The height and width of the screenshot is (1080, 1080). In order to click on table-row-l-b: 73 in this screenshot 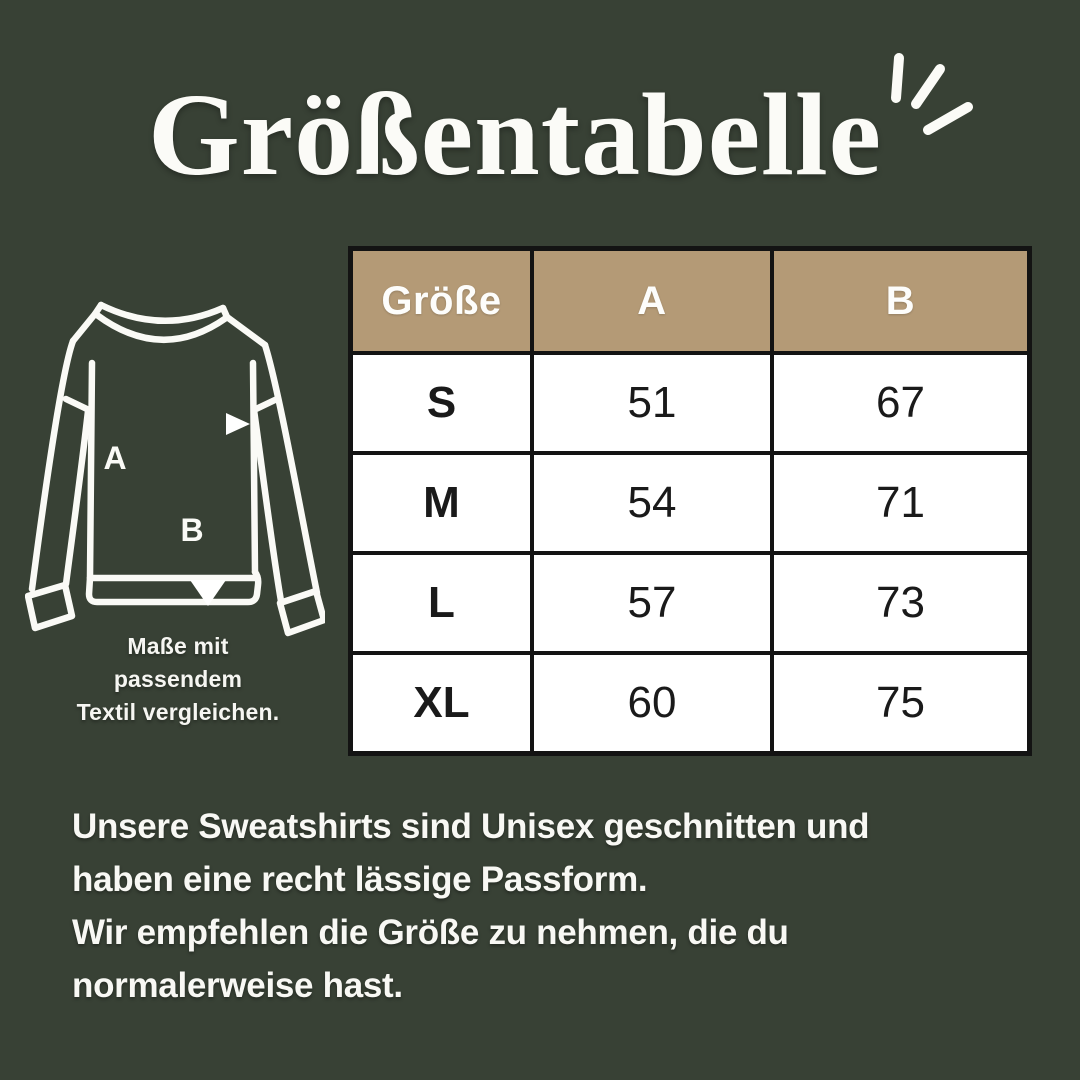, I will do `click(900, 603)`.